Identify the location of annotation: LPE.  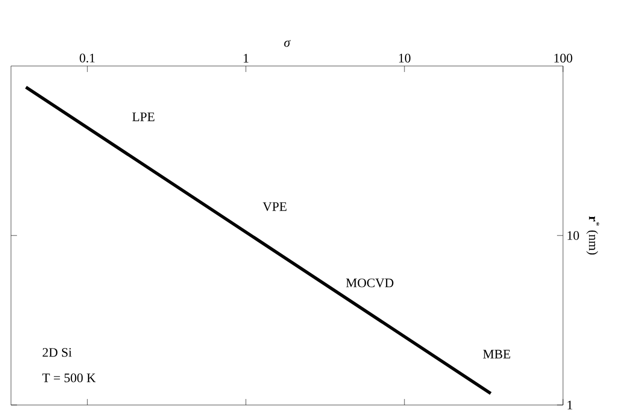
(143, 117).